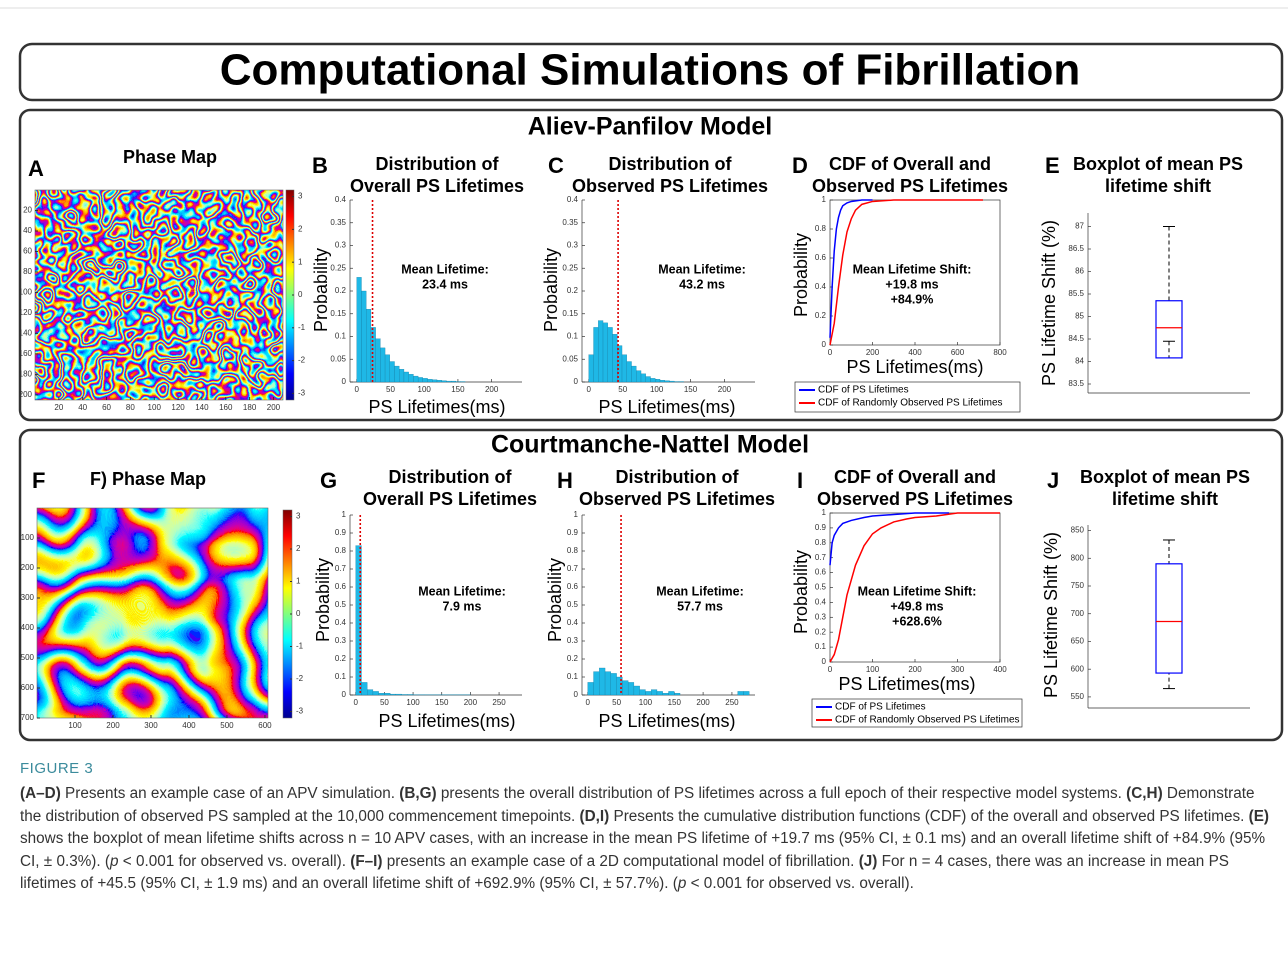 Image resolution: width=1288 pixels, height=956 pixels. Describe the element at coordinates (38, 480) in the screenshot. I see `panel-letter: F` at that location.